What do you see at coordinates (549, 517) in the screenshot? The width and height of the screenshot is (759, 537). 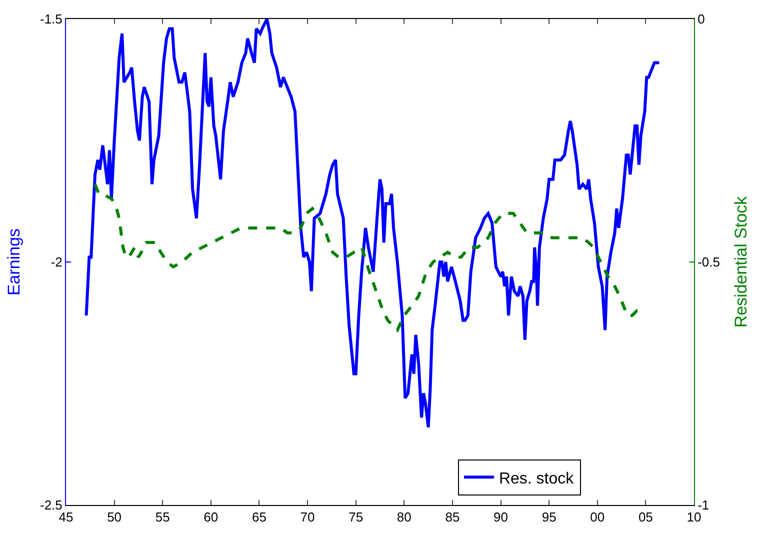 I see `x-tick-label: 95` at bounding box center [549, 517].